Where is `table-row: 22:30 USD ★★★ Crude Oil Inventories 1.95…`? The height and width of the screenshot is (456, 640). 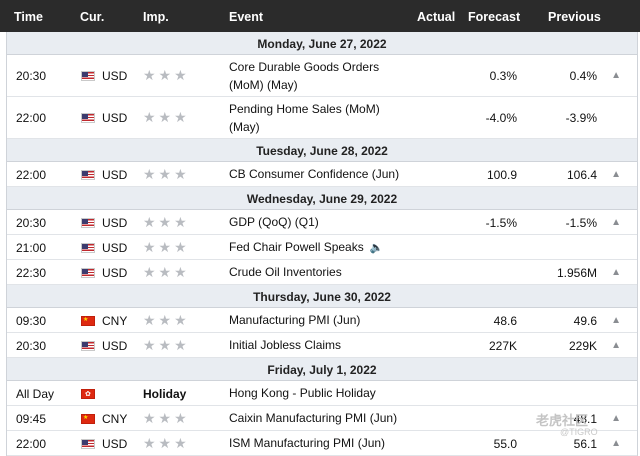 table-row: 22:30 USD ★★★ Crude Oil Inventories 1.95… is located at coordinates (322, 272).